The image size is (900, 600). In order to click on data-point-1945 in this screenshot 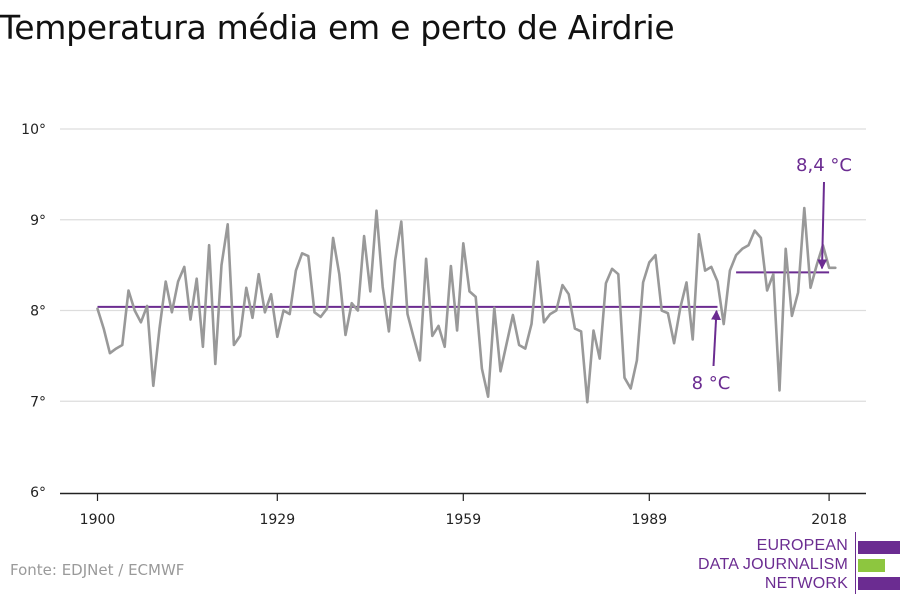, I will do `click(376, 210)`.